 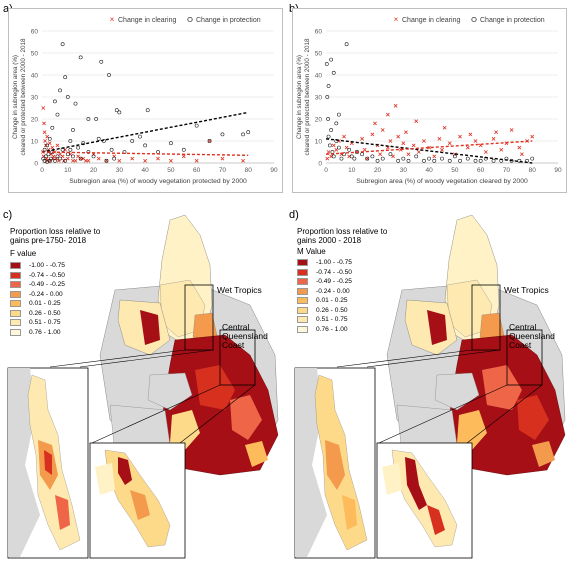 What do you see at coordinates (112, 19) in the screenshot?
I see `legend-marker-x: ×` at bounding box center [112, 19].